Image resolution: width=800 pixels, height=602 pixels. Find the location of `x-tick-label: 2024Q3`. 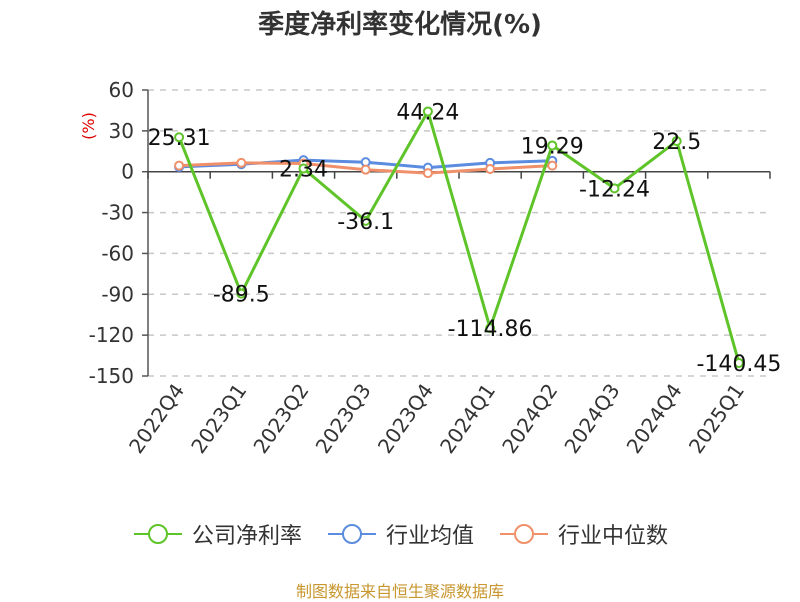

x-tick-label: 2024Q3 is located at coordinates (591, 418).